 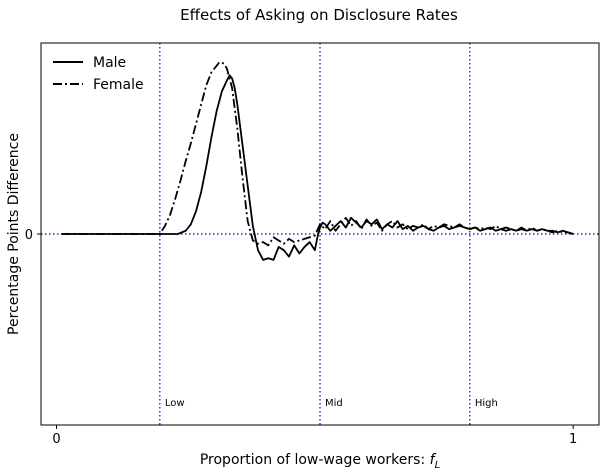 What do you see at coordinates (315, 460) in the screenshot?
I see `x-axis-label-text: Proportion of low-wage workers:` at bounding box center [315, 460].